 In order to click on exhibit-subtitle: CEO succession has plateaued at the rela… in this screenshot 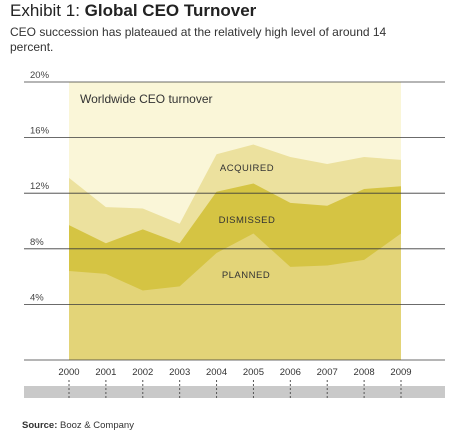, I will do `click(198, 39)`.